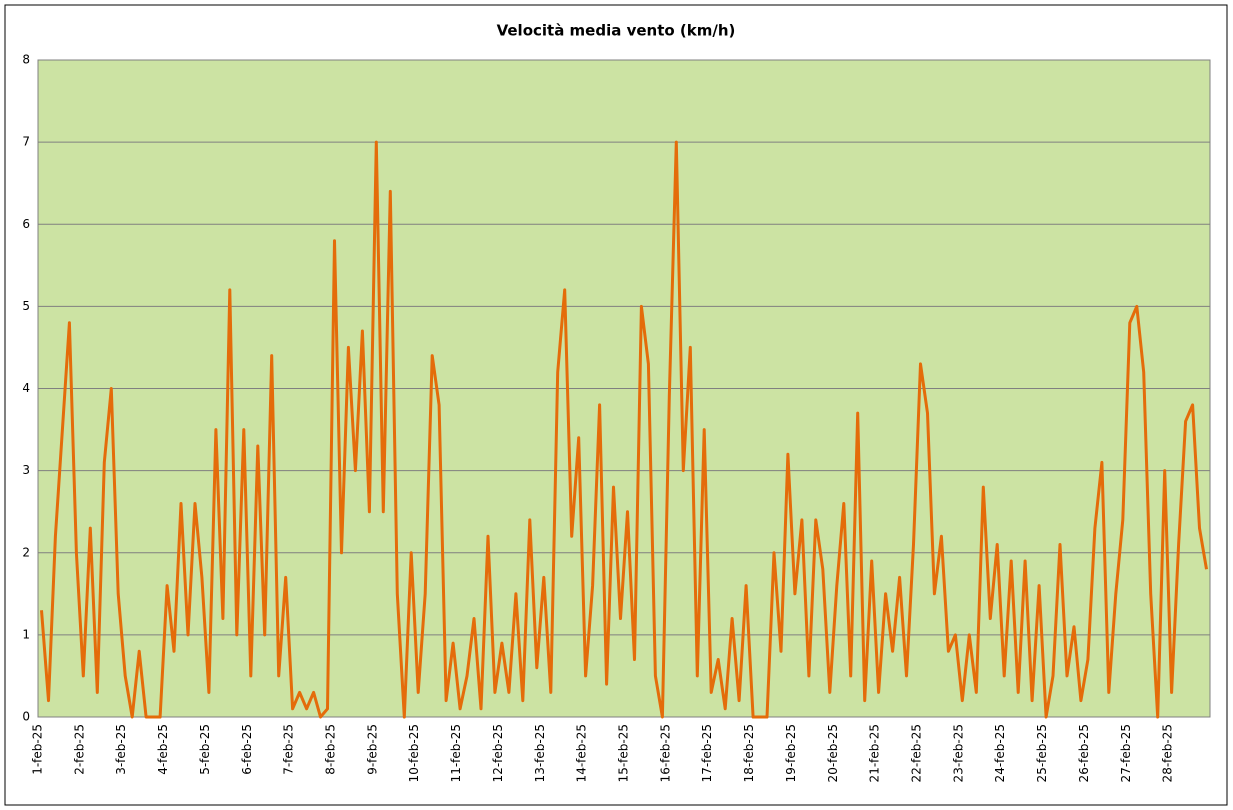  I want to click on x-tick-label: 23-feb-25, so click(958, 753).